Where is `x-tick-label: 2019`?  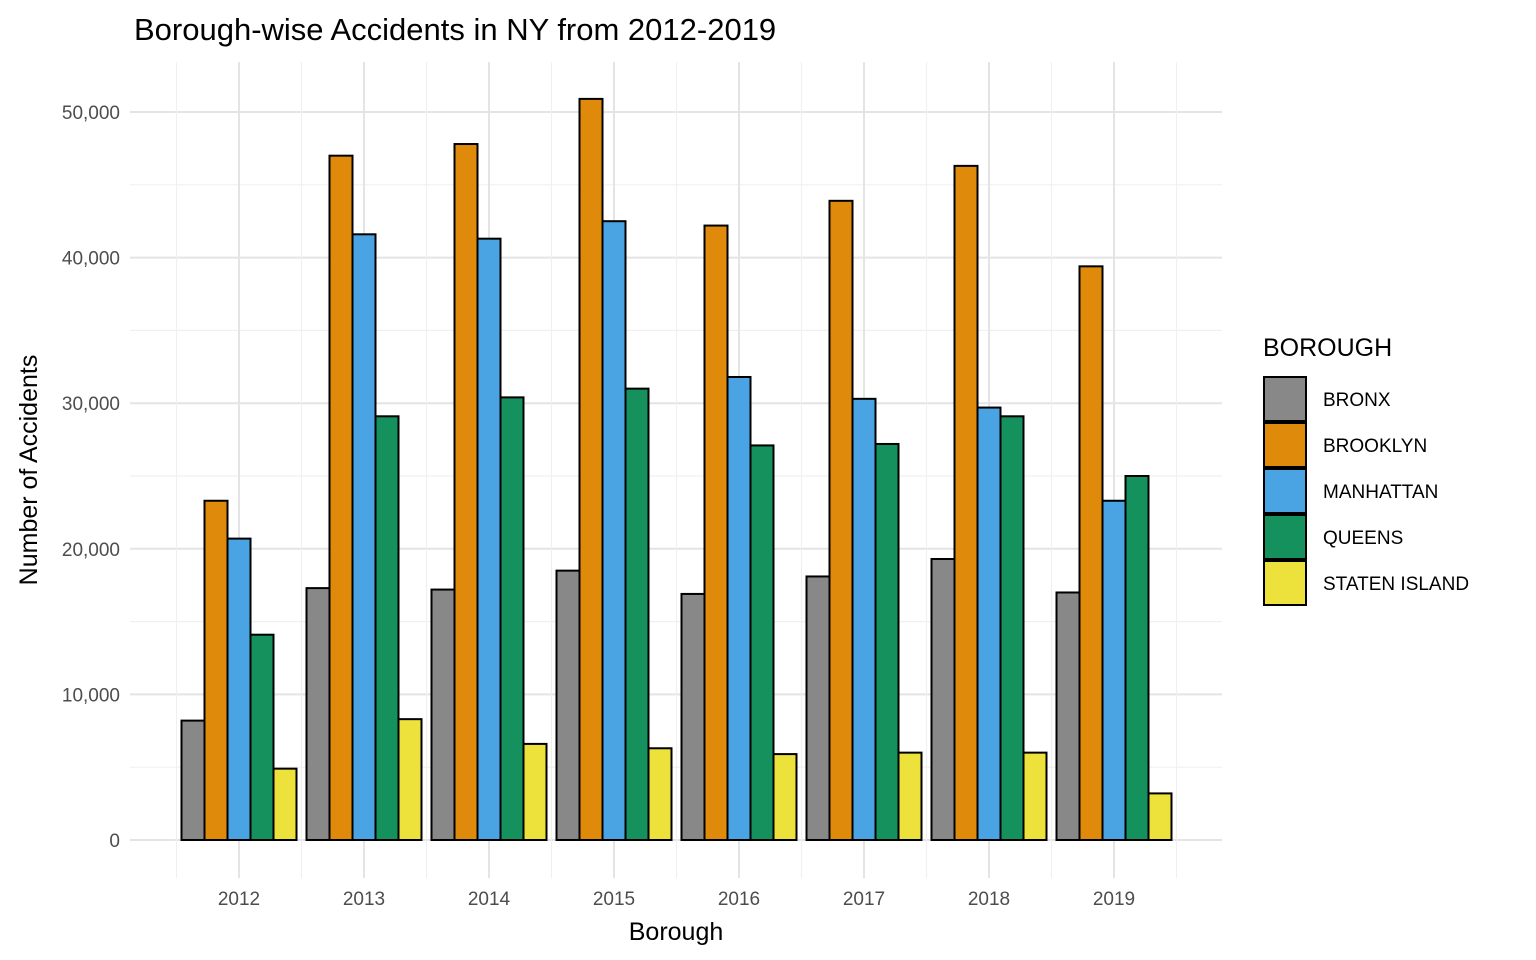
x-tick-label: 2019 is located at coordinates (1114, 899).